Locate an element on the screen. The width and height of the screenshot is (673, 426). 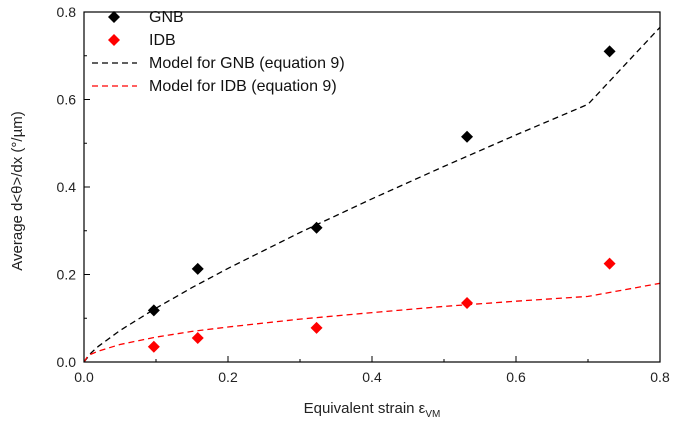
y-tick-label: 0.0 is located at coordinates (67, 362).